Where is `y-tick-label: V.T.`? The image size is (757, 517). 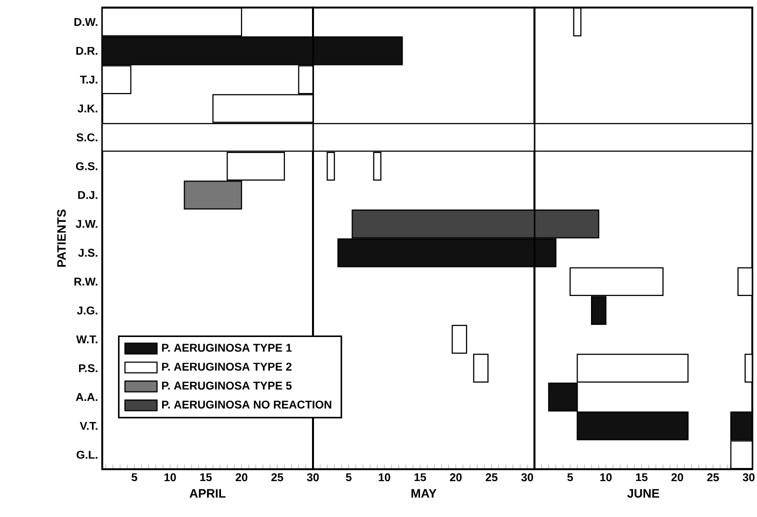
y-tick-label: V.T. is located at coordinates (89, 426).